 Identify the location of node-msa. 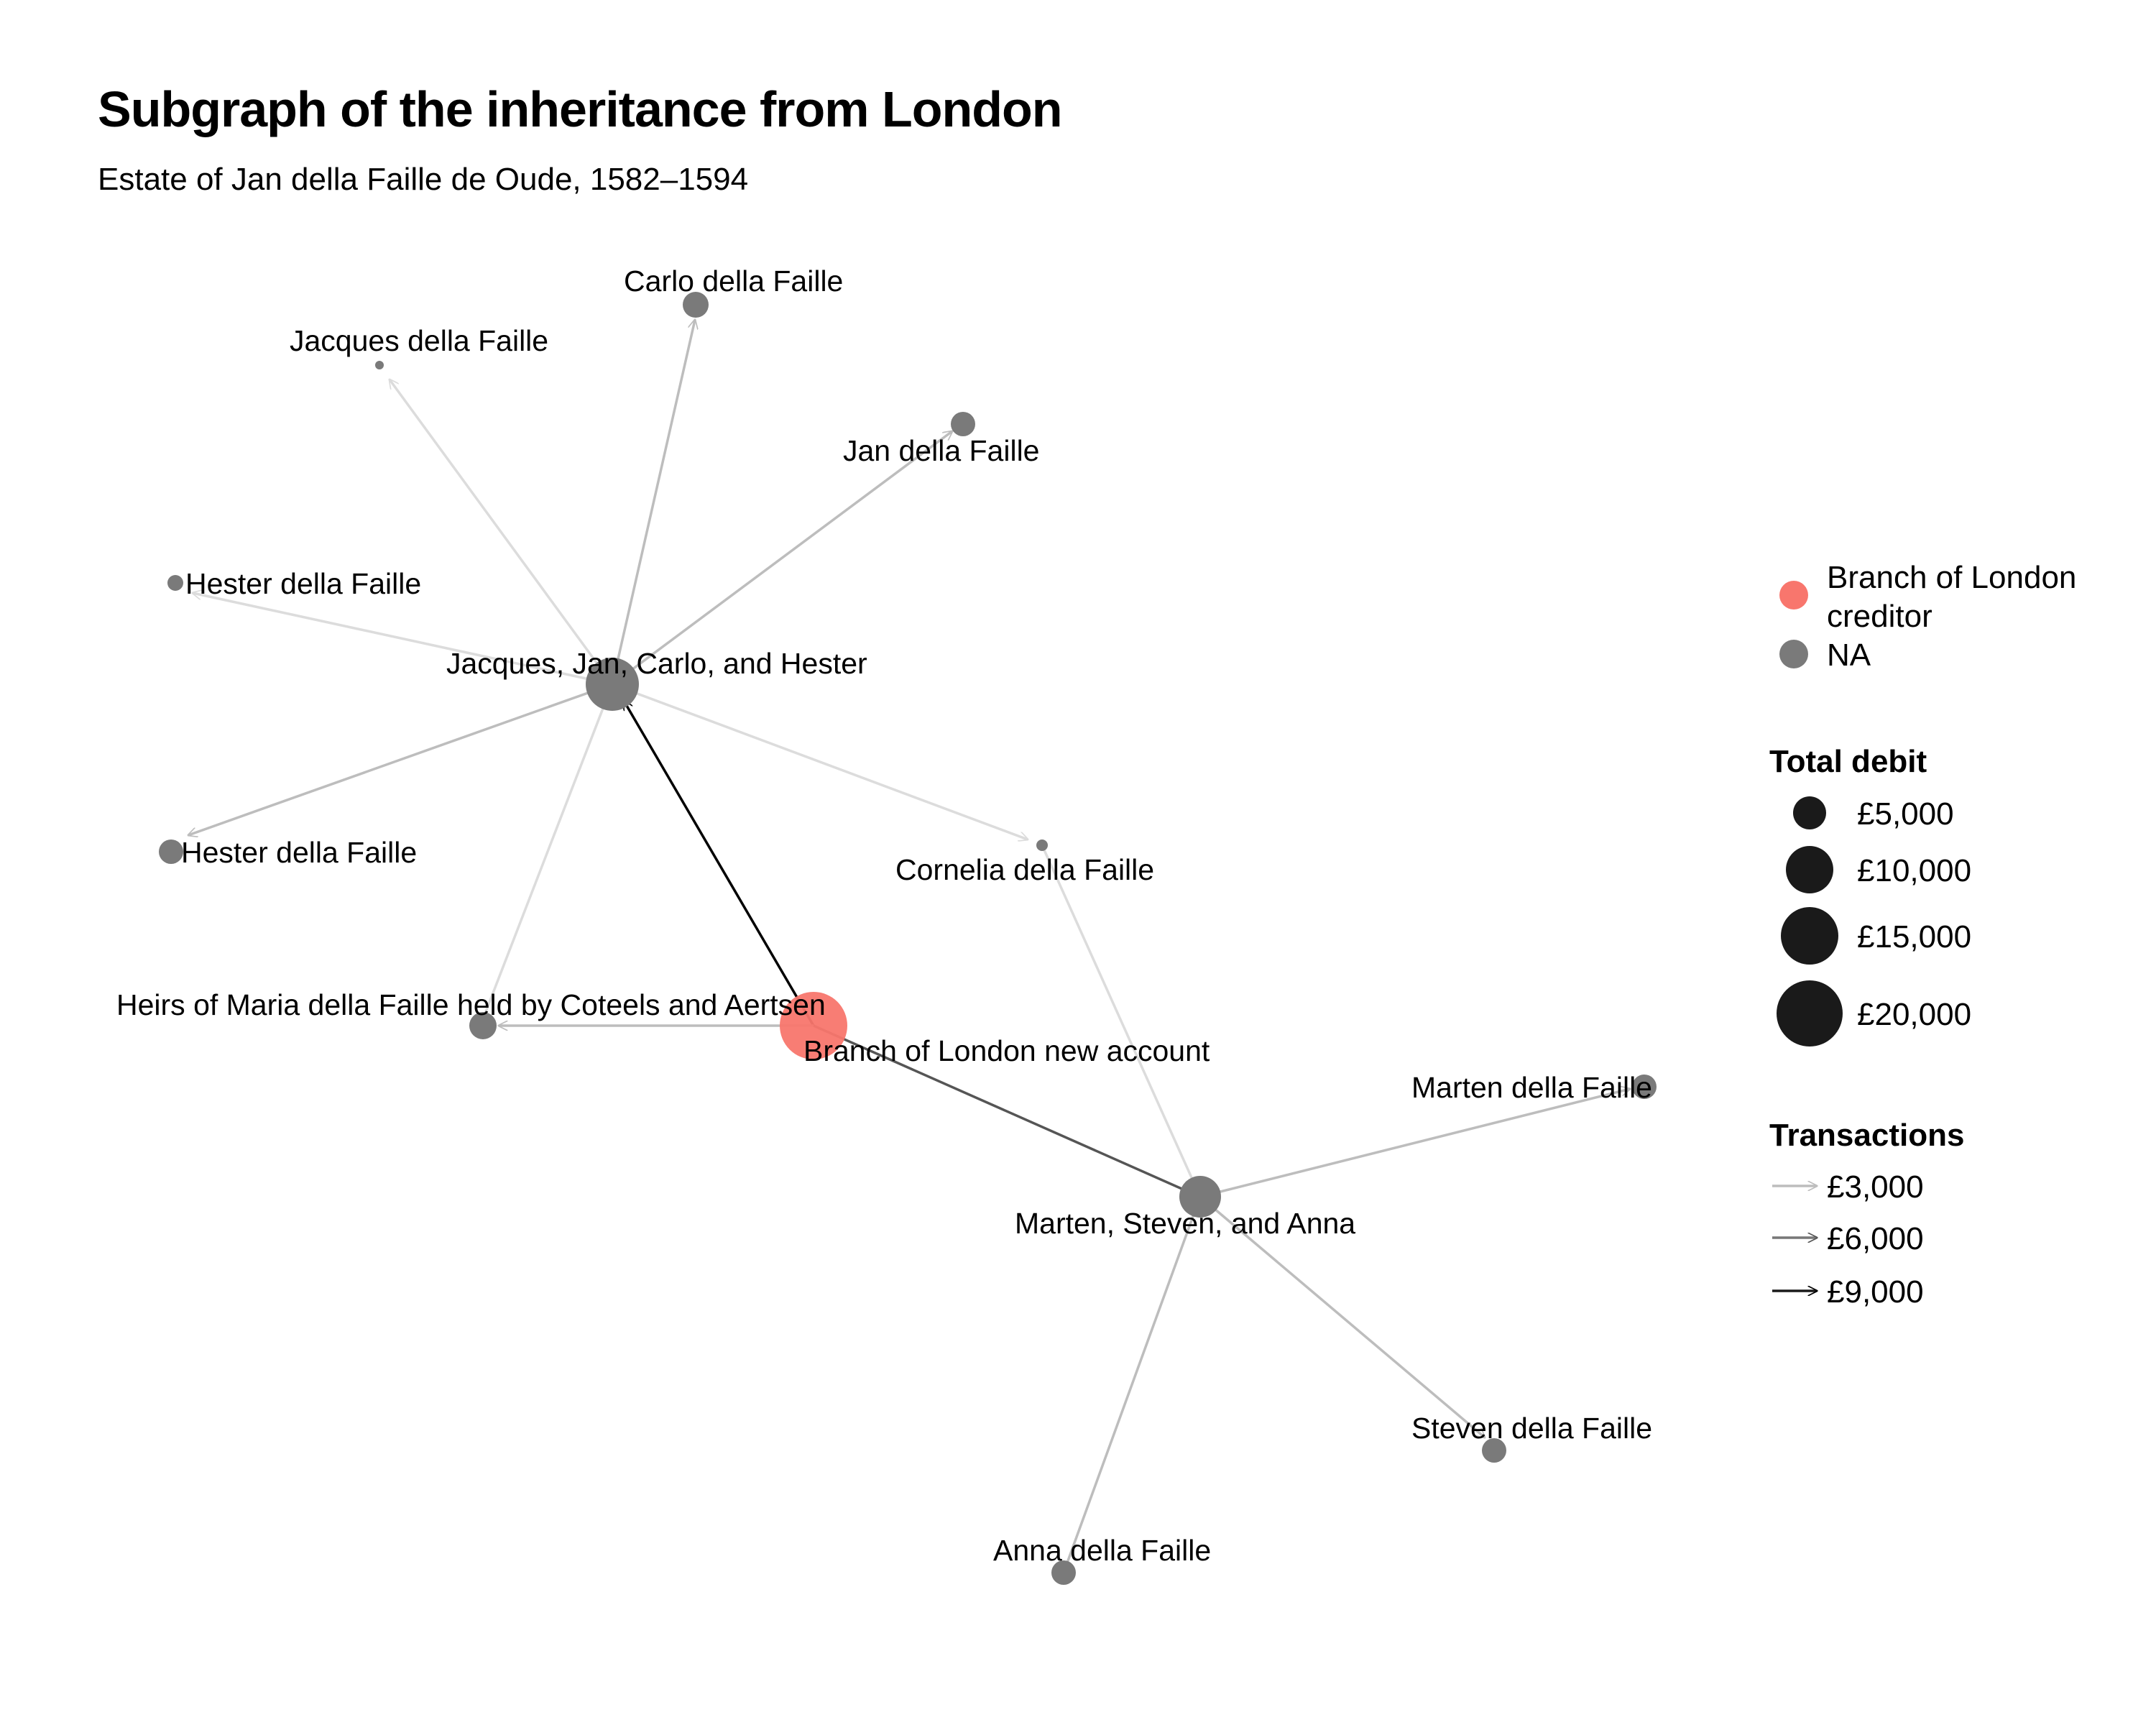
(1200, 1197).